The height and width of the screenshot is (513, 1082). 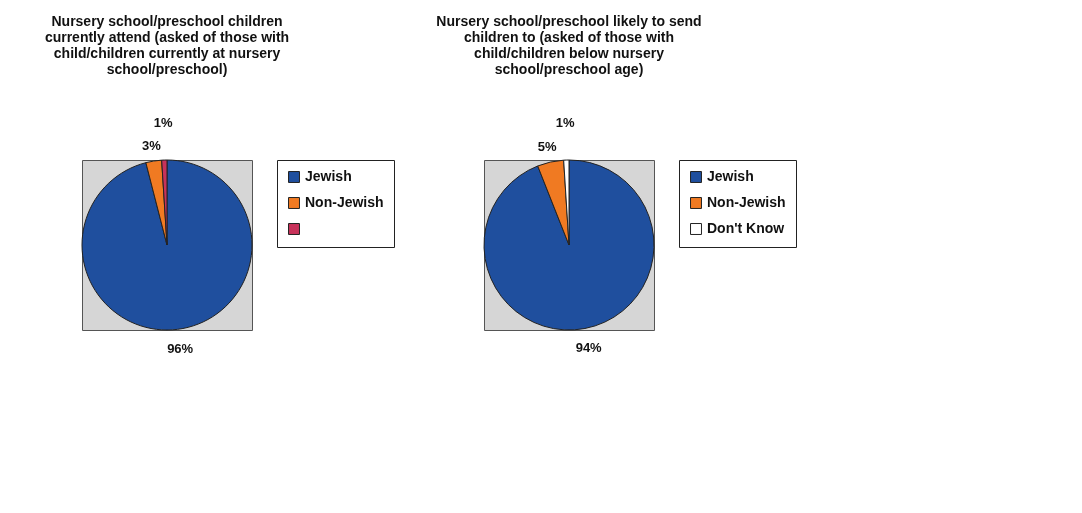 I want to click on legend-label: Don't Know, so click(x=746, y=228).